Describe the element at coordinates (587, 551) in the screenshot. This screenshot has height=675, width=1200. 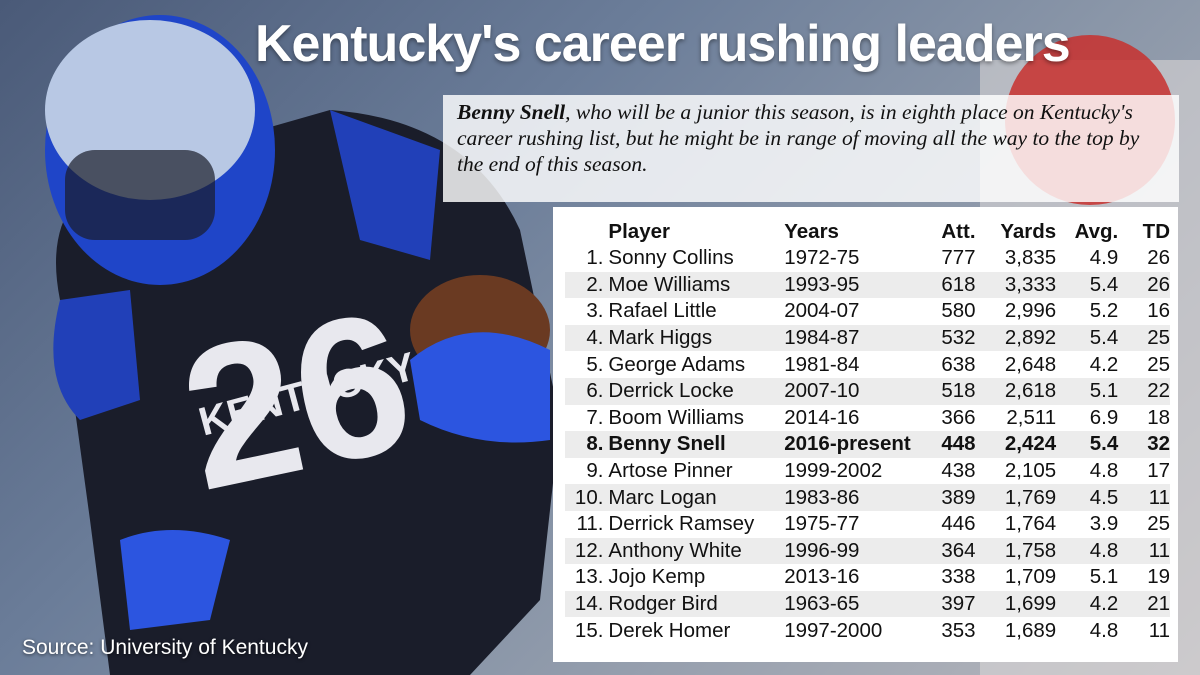
I see `rank-cell: 12.` at that location.